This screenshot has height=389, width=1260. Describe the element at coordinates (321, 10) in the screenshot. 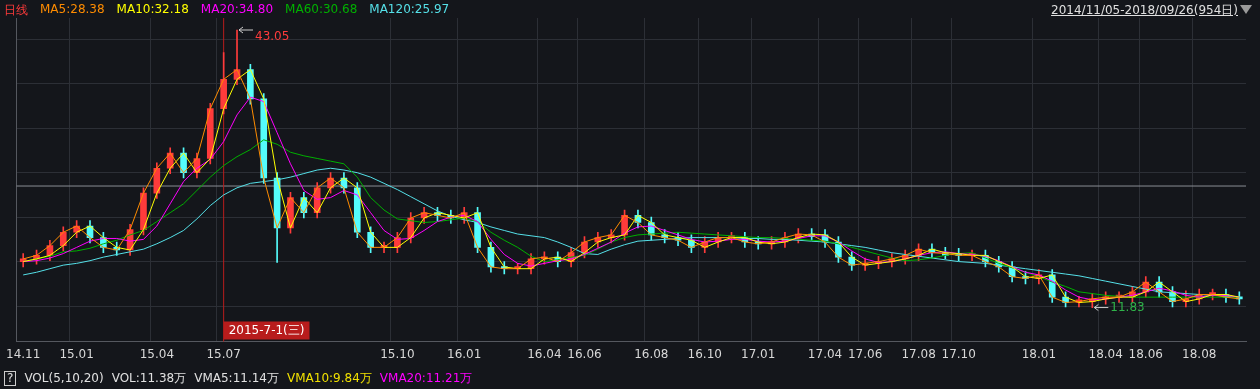

I see `text: MA60:30.68` at that location.